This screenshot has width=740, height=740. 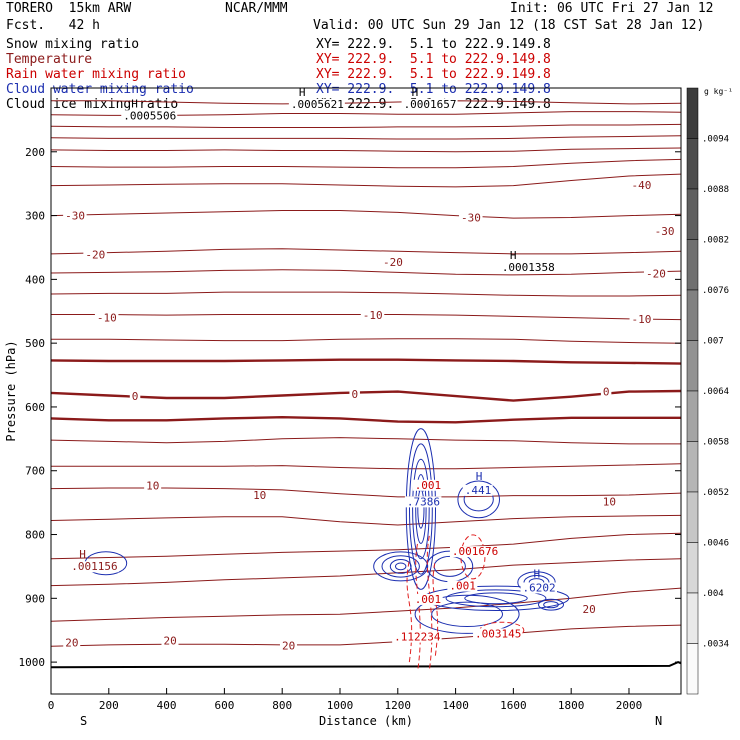 What do you see at coordinates (433, 74) in the screenshot?
I see `field-xy-rain: XY= 222.9. 5.1 to 222.9.149.8` at bounding box center [433, 74].